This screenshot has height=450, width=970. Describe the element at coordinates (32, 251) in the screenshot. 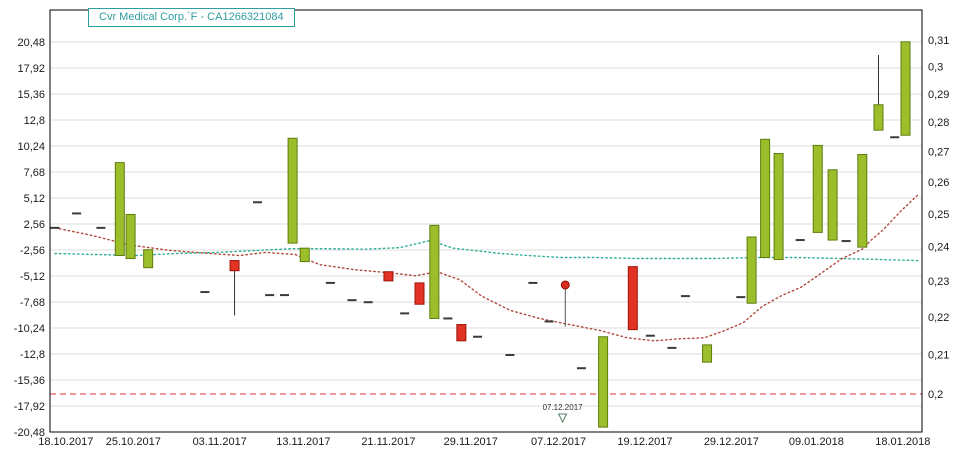

I see `y-axis-label-left: -2,56` at that location.